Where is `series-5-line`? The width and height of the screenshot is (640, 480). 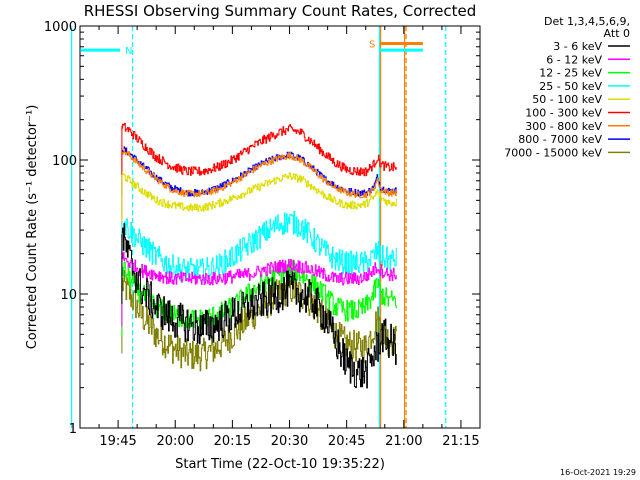
series-5-line is located at coordinates (259, 149).